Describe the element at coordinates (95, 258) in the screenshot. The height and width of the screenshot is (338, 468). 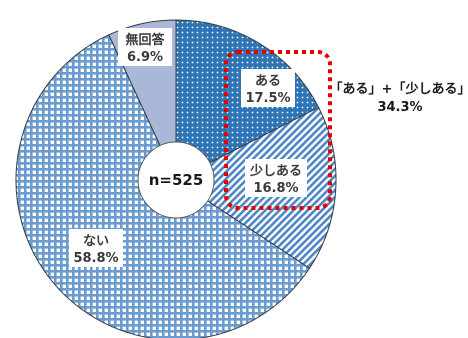
I see `slice-nai-value-label: 58.8%` at that location.